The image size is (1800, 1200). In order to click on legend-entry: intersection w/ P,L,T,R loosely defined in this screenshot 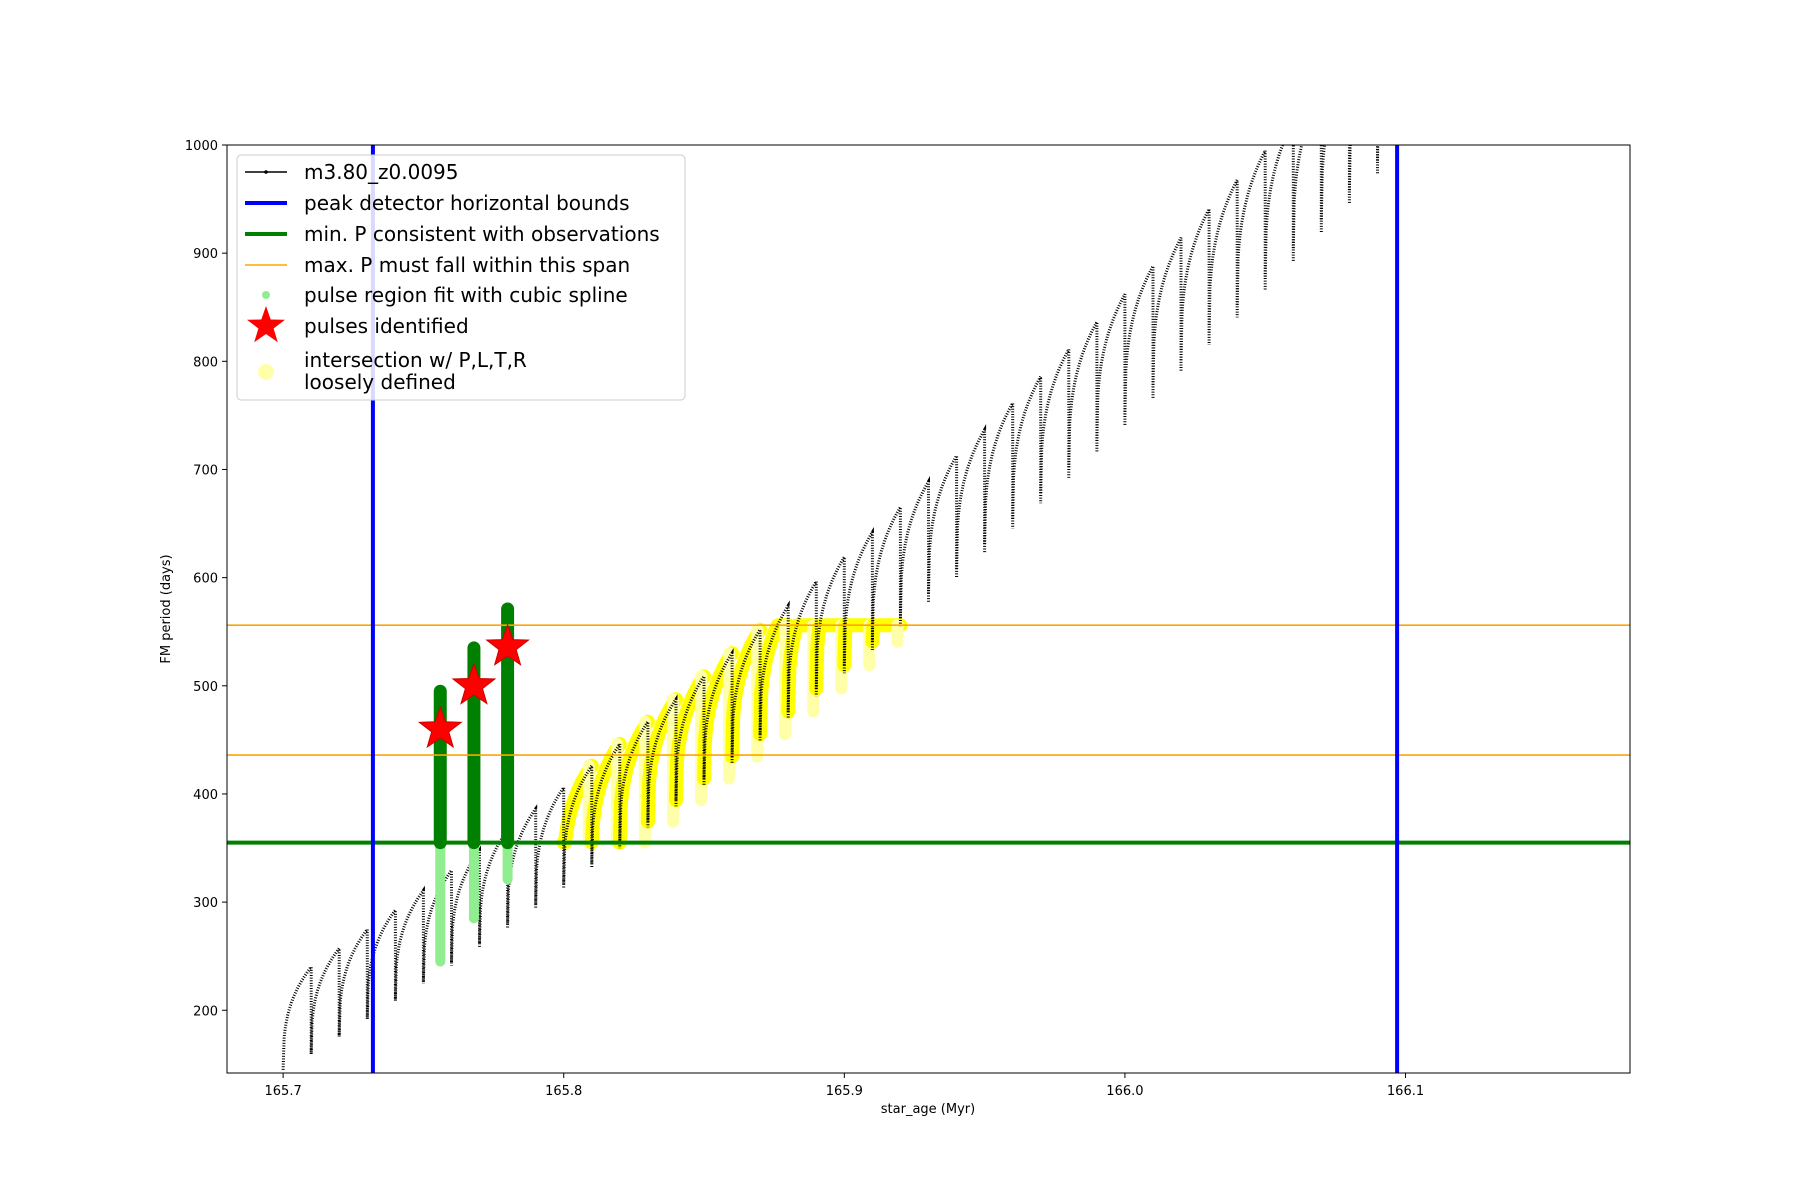, I will do `click(392, 371)`.